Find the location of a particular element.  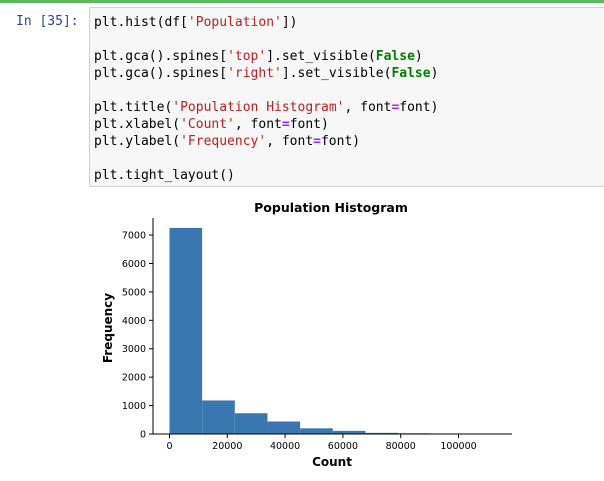

code-line: plt.tight_layout() is located at coordinates (349, 175).